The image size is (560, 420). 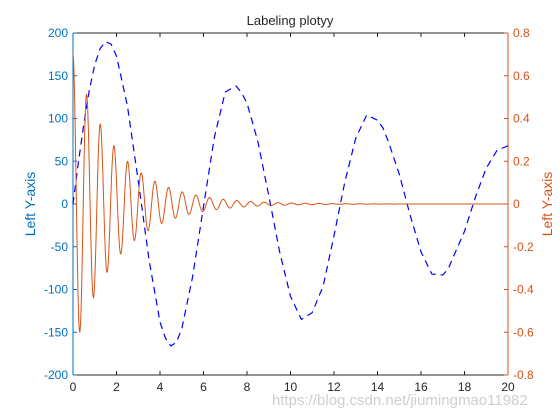 I want to click on x-tick-label: 4, so click(x=160, y=387).